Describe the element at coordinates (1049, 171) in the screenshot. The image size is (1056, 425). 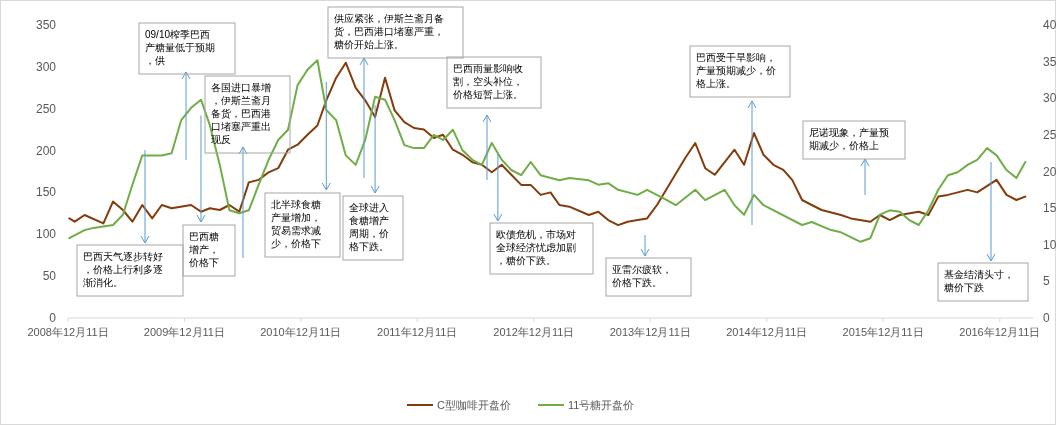
I see `y2-tick-label: 20` at that location.